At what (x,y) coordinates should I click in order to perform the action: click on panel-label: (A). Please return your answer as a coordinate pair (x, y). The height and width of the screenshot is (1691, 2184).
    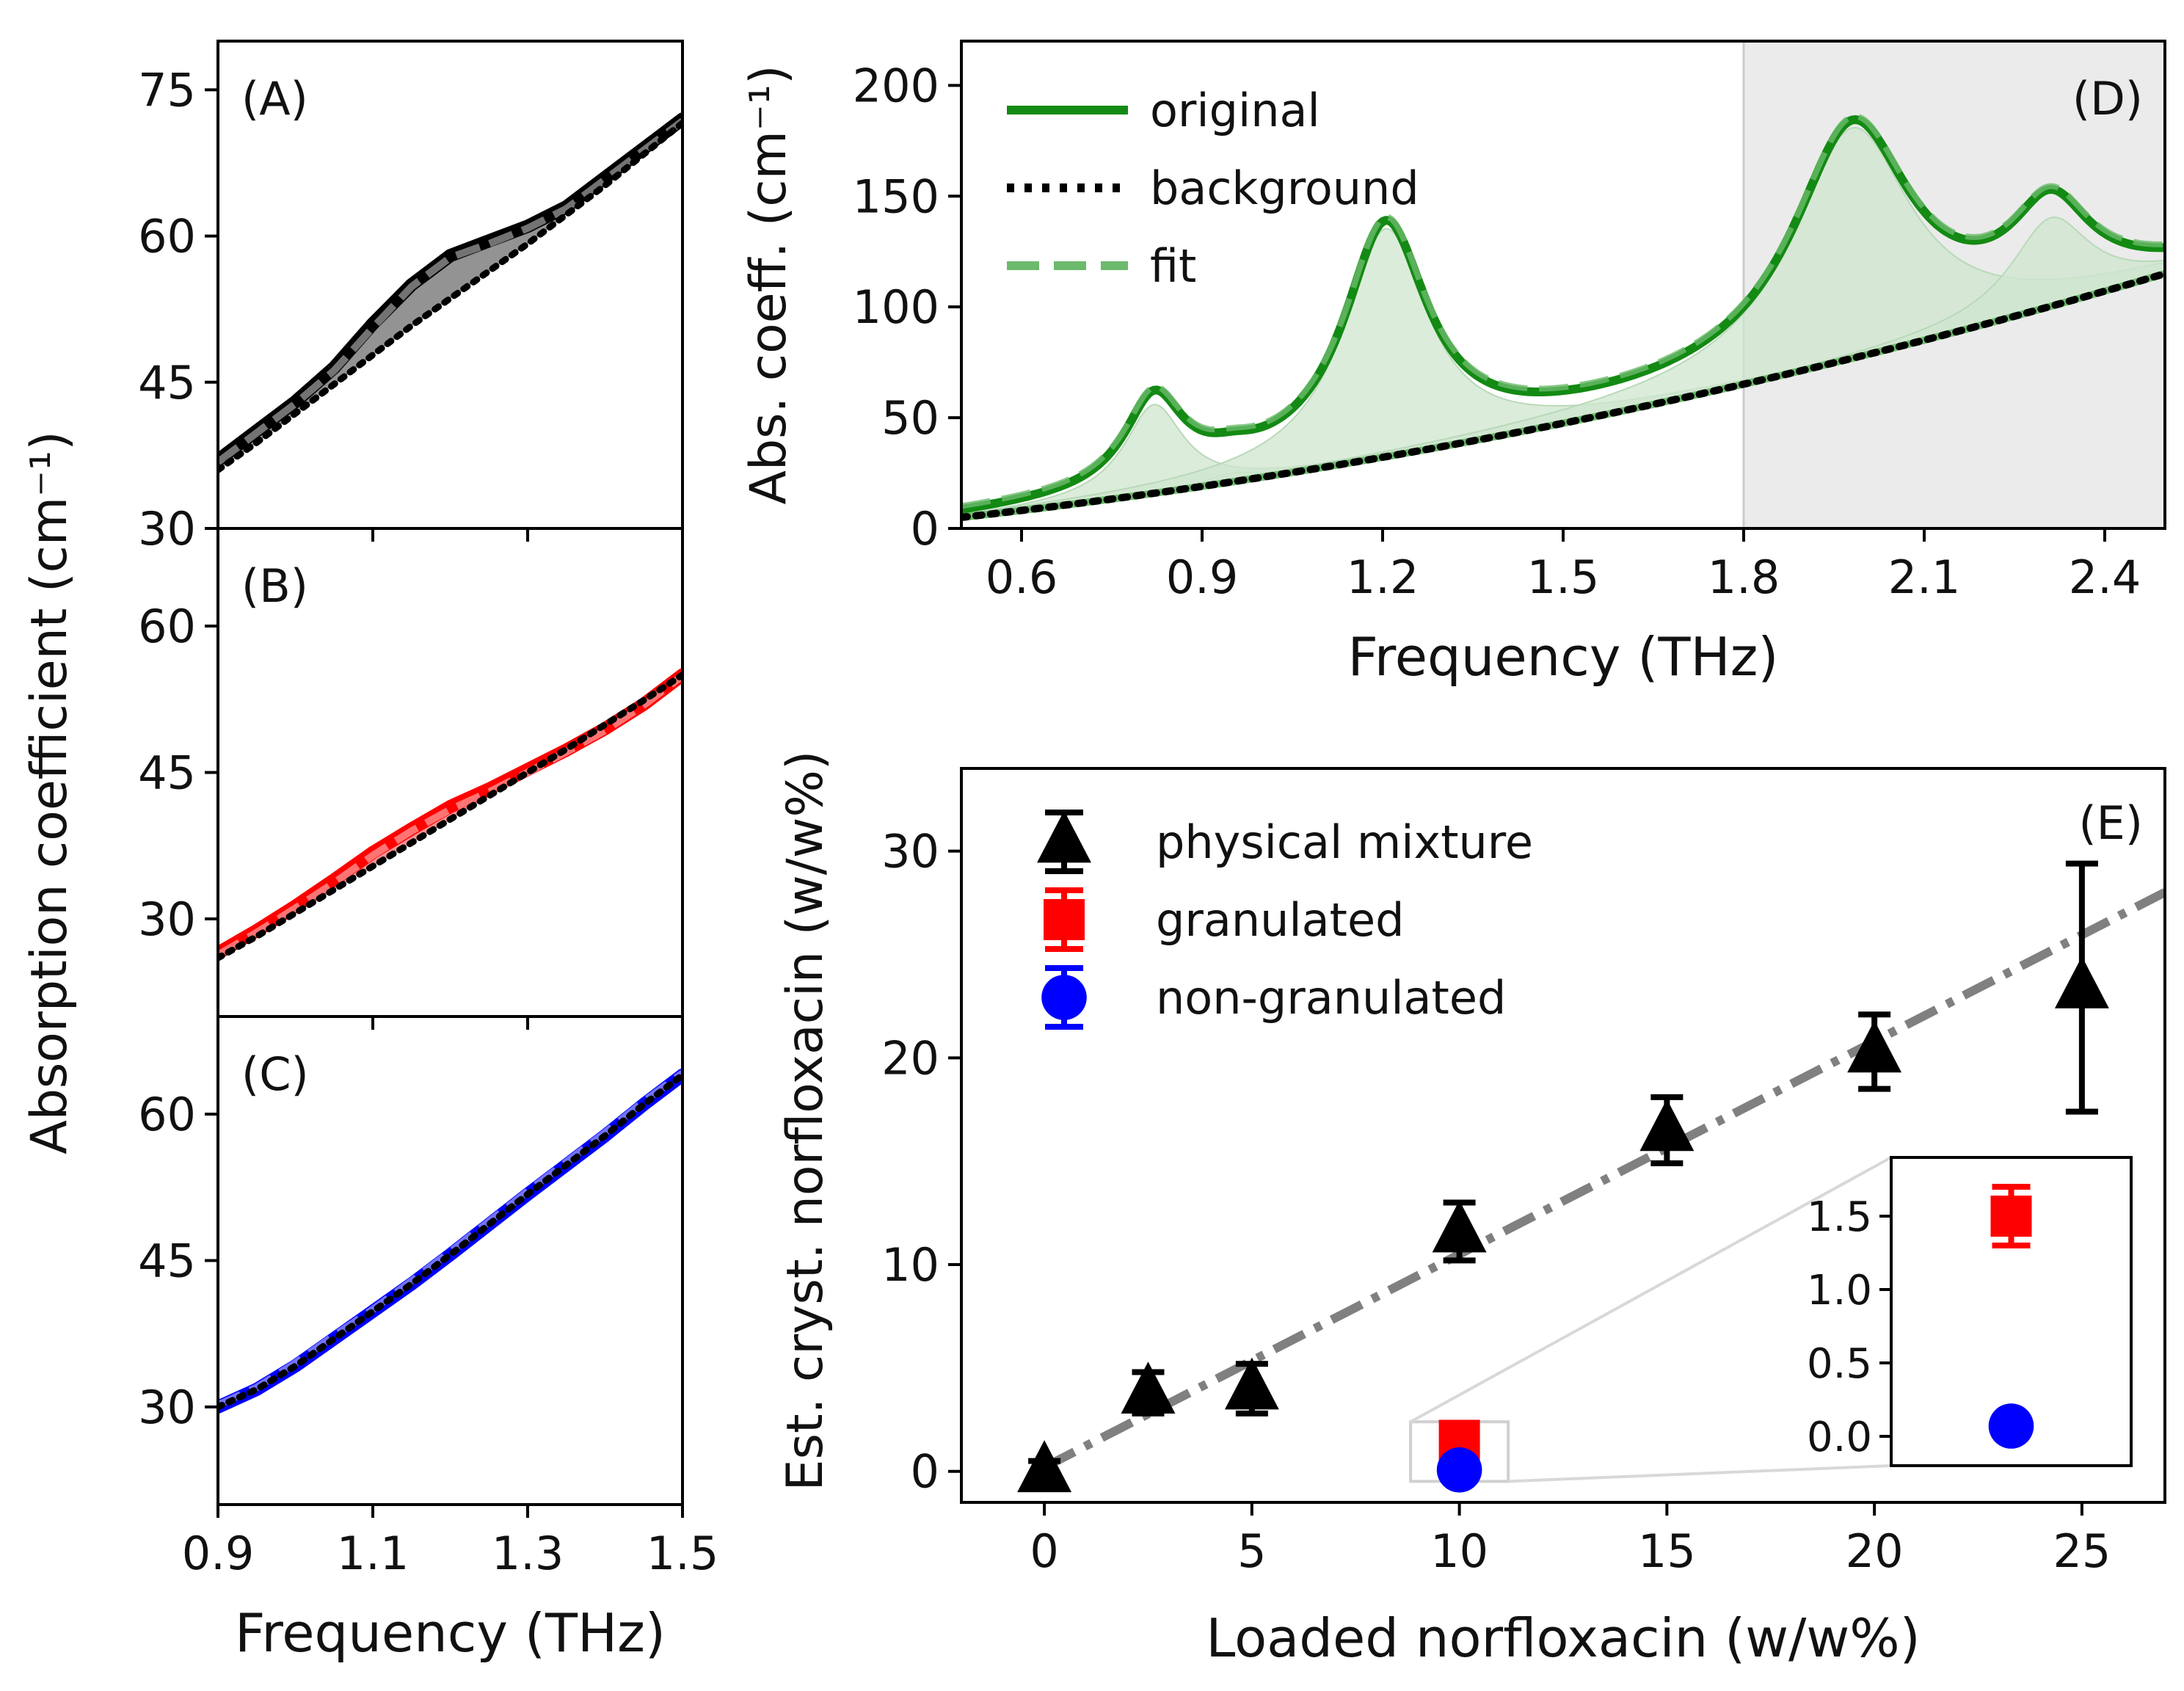
    Looking at the image, I should click on (274, 99).